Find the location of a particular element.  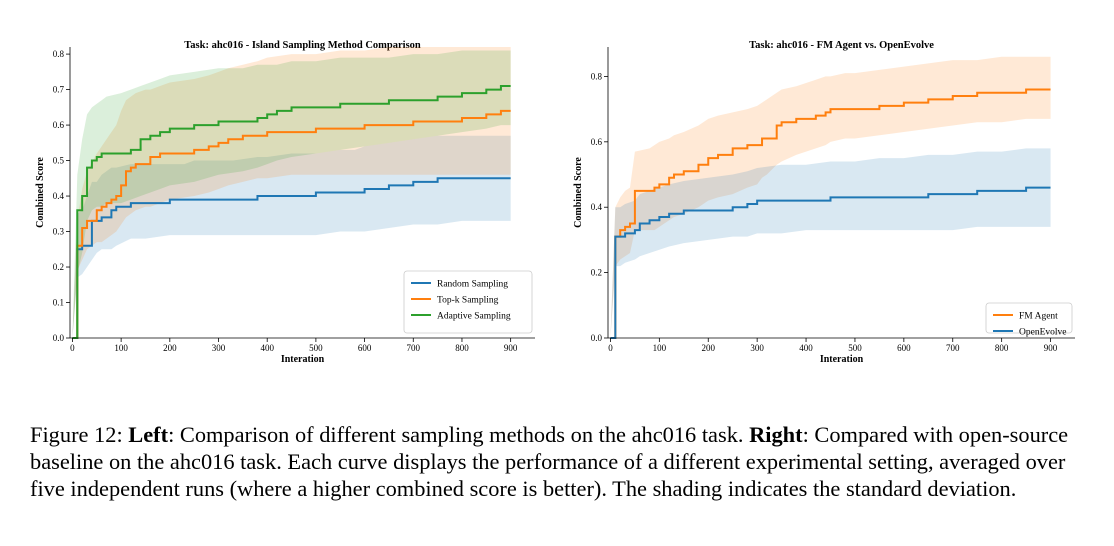

legend: FM Agent OpenEvolve is located at coordinates (1029, 320).